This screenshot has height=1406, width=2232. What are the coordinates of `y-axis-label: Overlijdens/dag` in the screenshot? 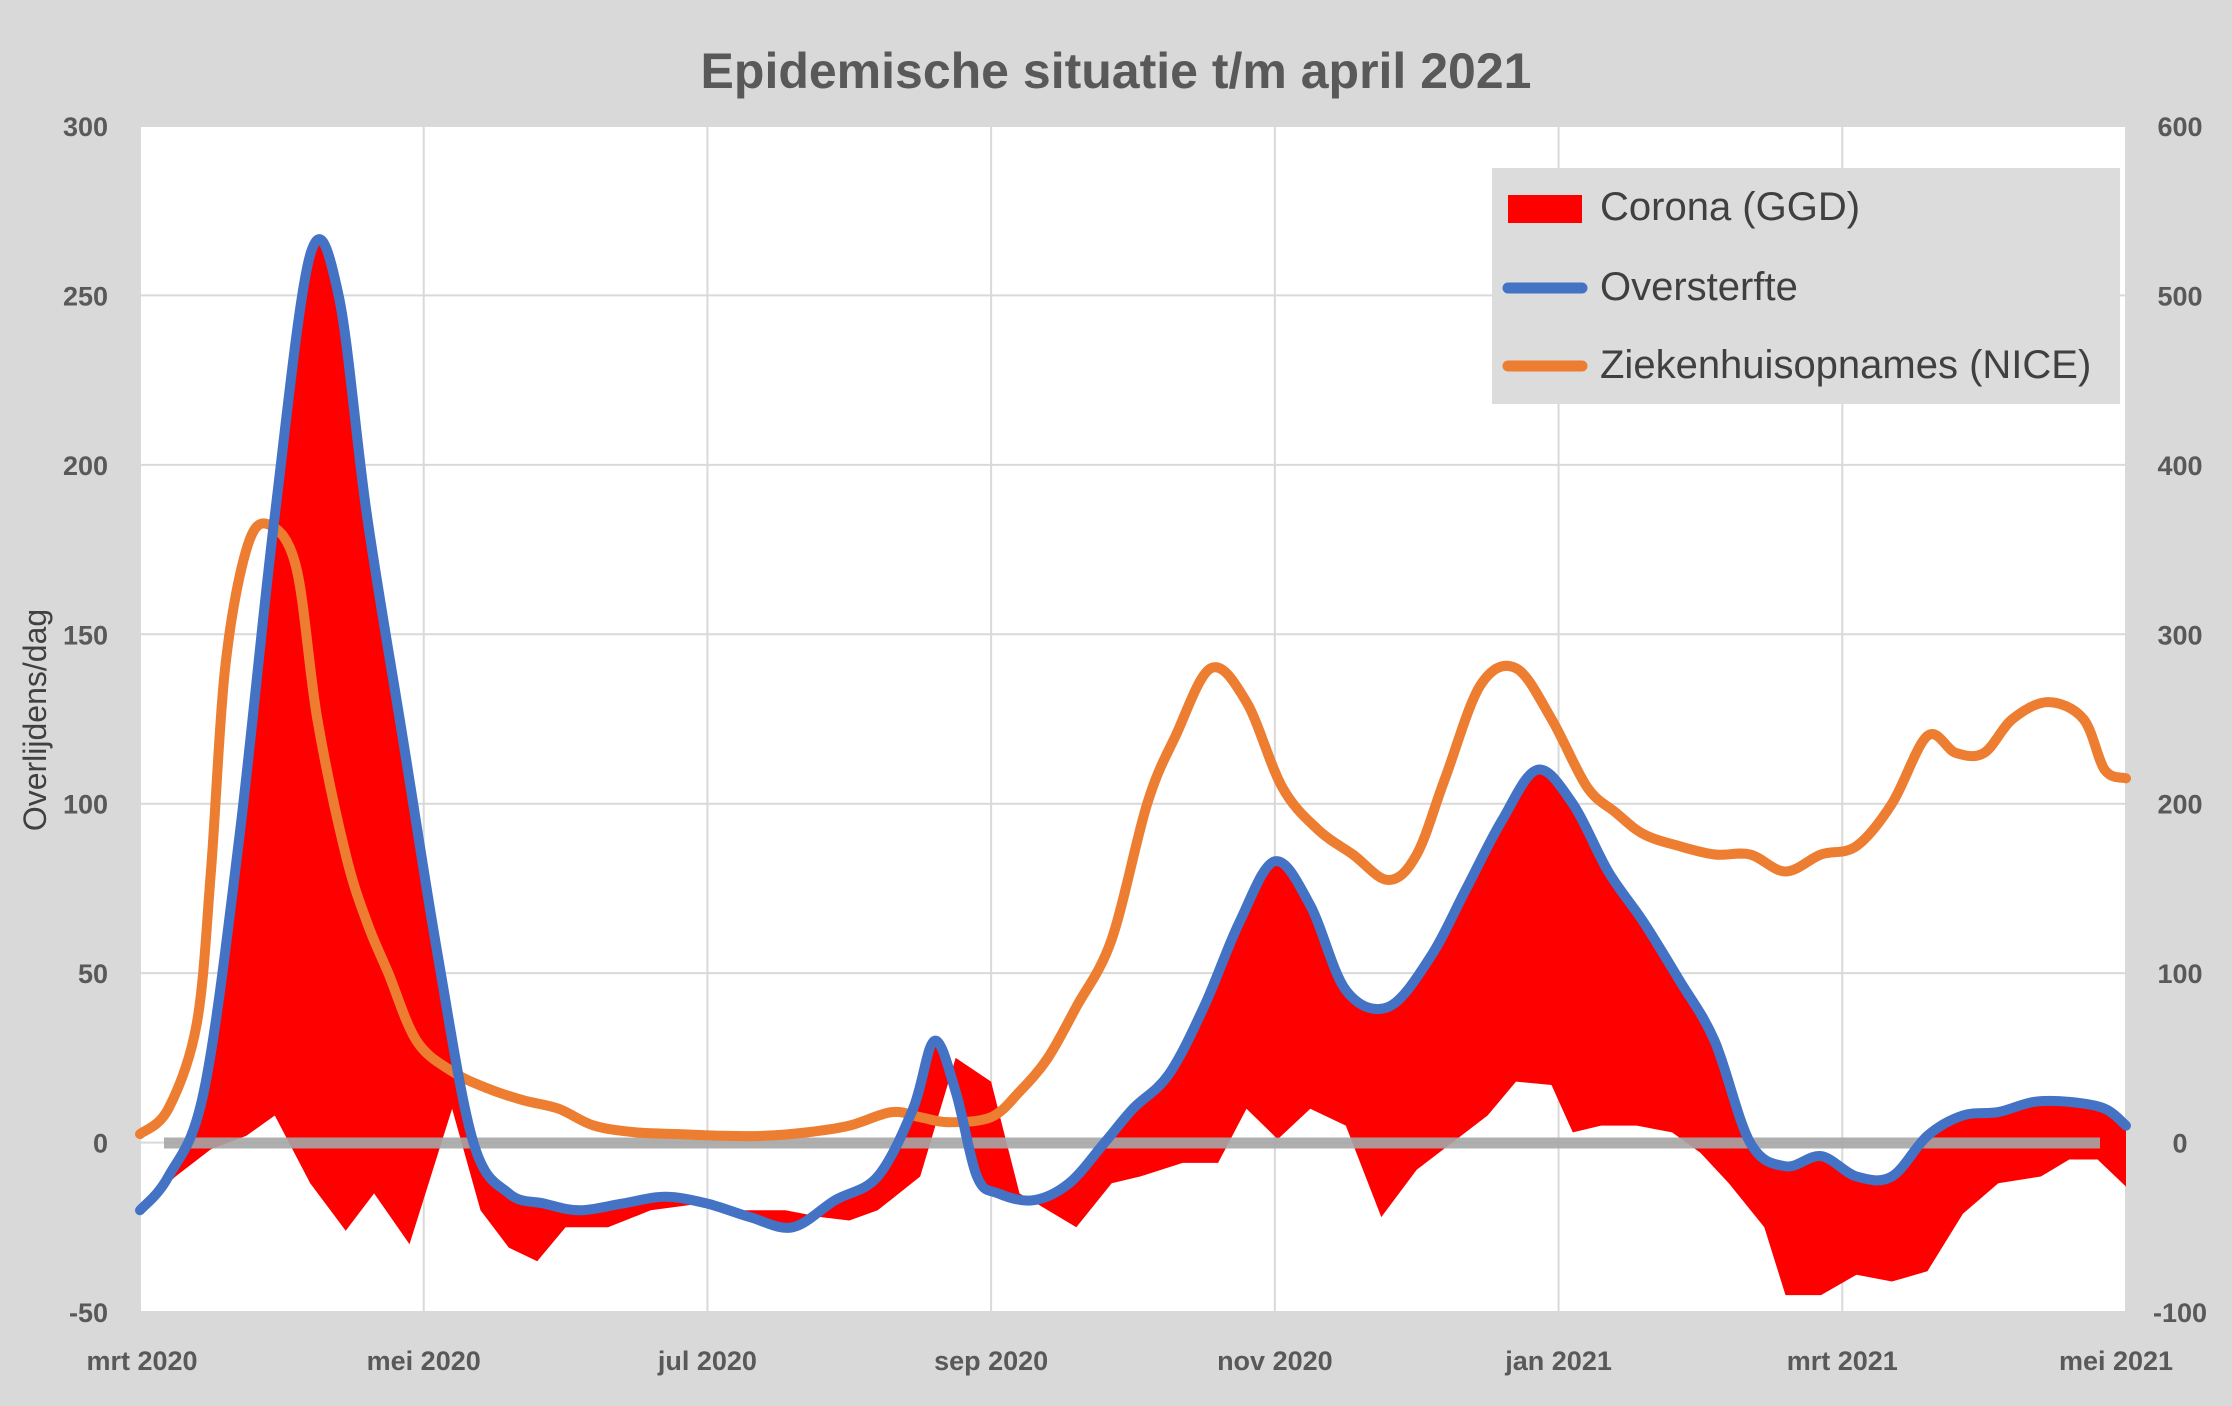 It's located at (35, 720).